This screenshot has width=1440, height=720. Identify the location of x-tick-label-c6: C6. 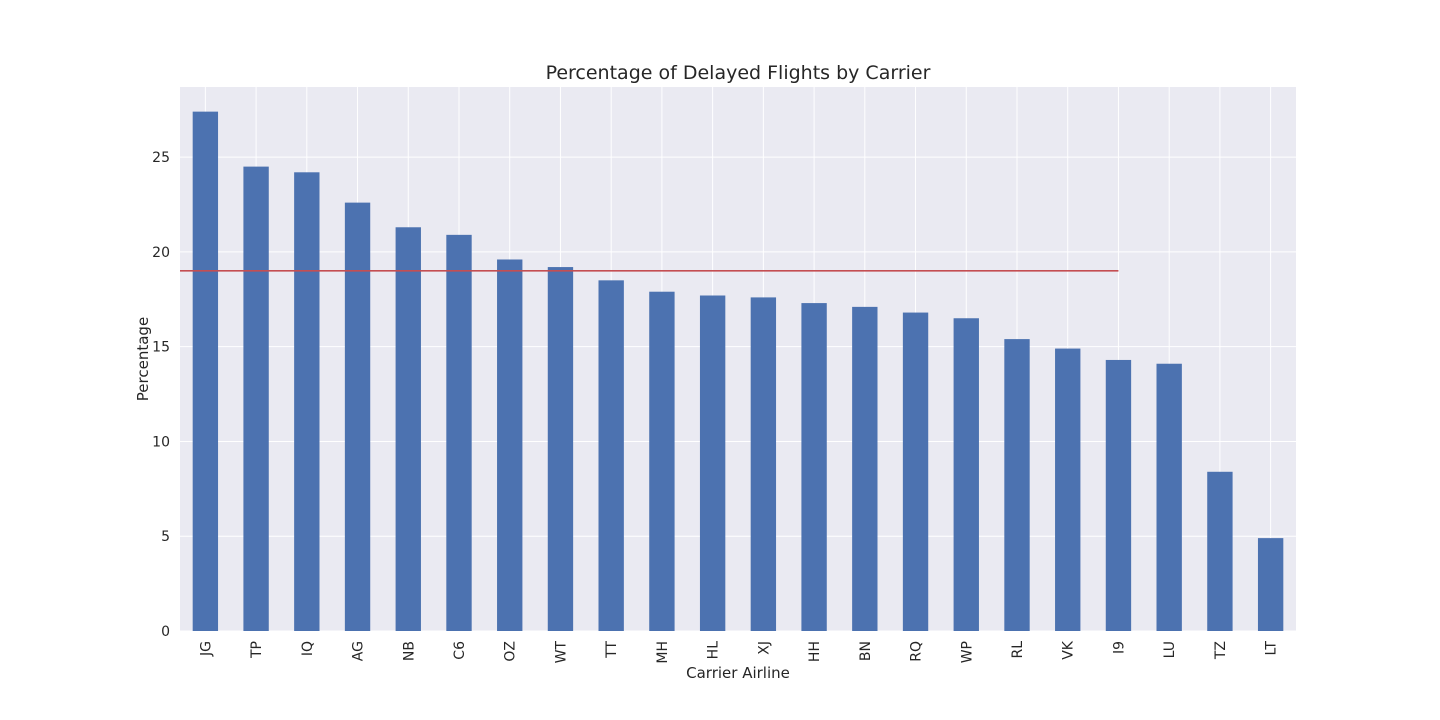
(460, 650).